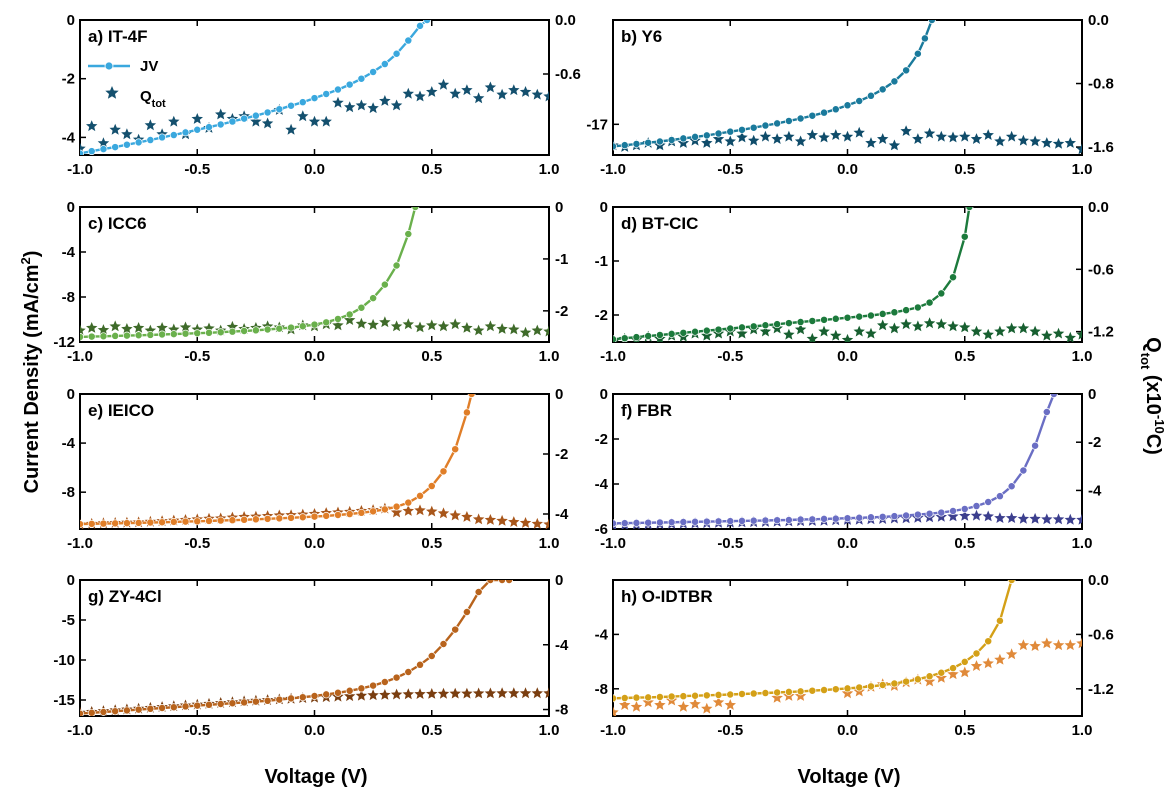  I want to click on y-tick-label-right: -1.6, so click(1101, 147).